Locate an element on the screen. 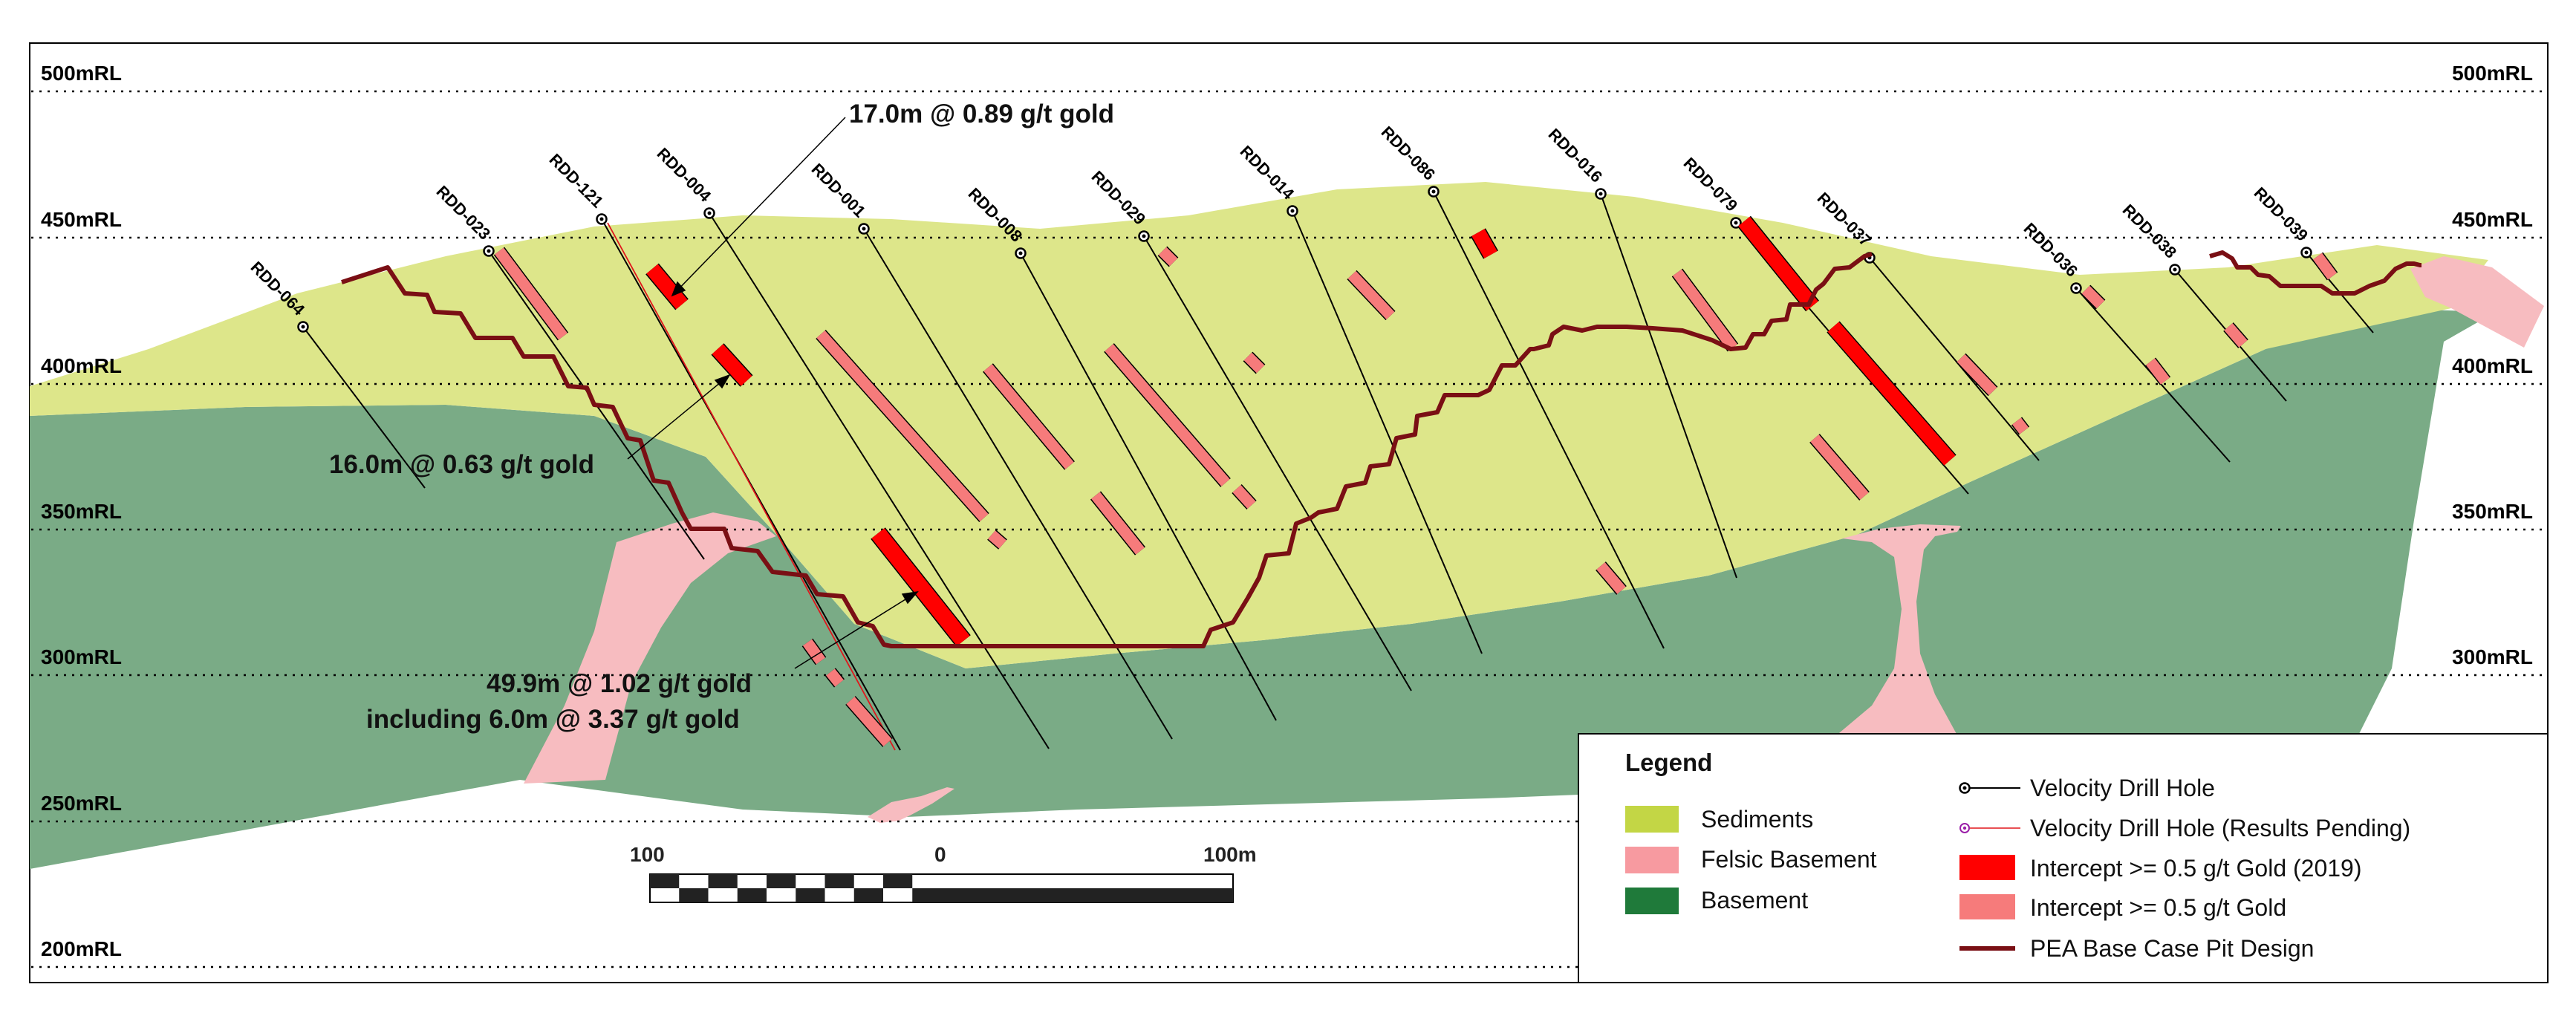 The width and height of the screenshot is (2576, 1016). pit-design-outline-right is located at coordinates (2315, 273).